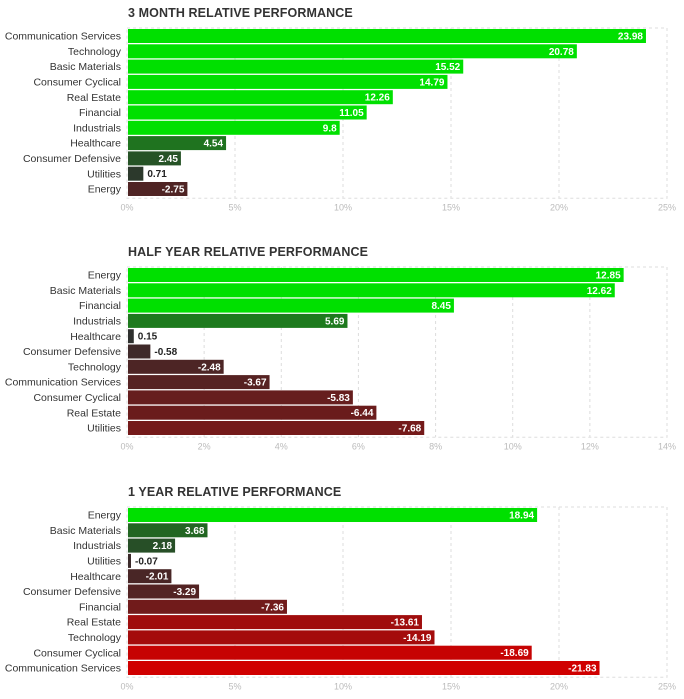 This screenshot has height=699, width=684. Describe the element at coordinates (184, 592) in the screenshot. I see `value-label: -3.29` at that location.